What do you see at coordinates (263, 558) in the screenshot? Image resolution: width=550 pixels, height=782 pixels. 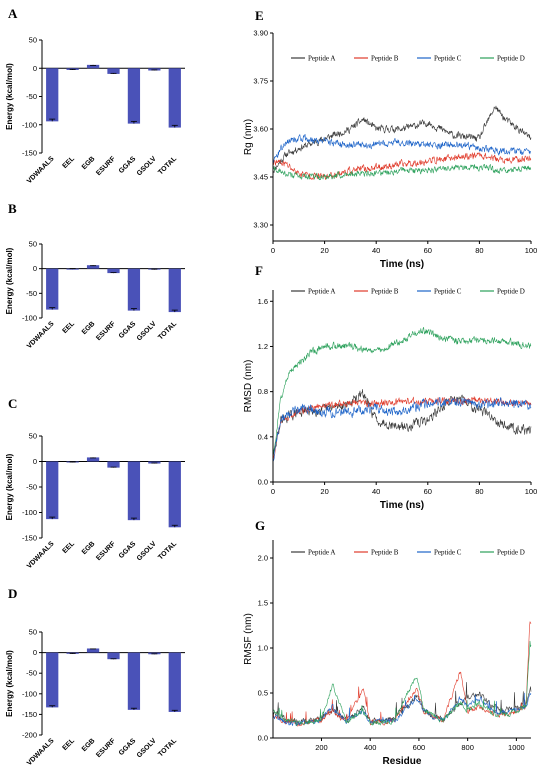 I see `y-tick-label: 2.0` at bounding box center [263, 558].